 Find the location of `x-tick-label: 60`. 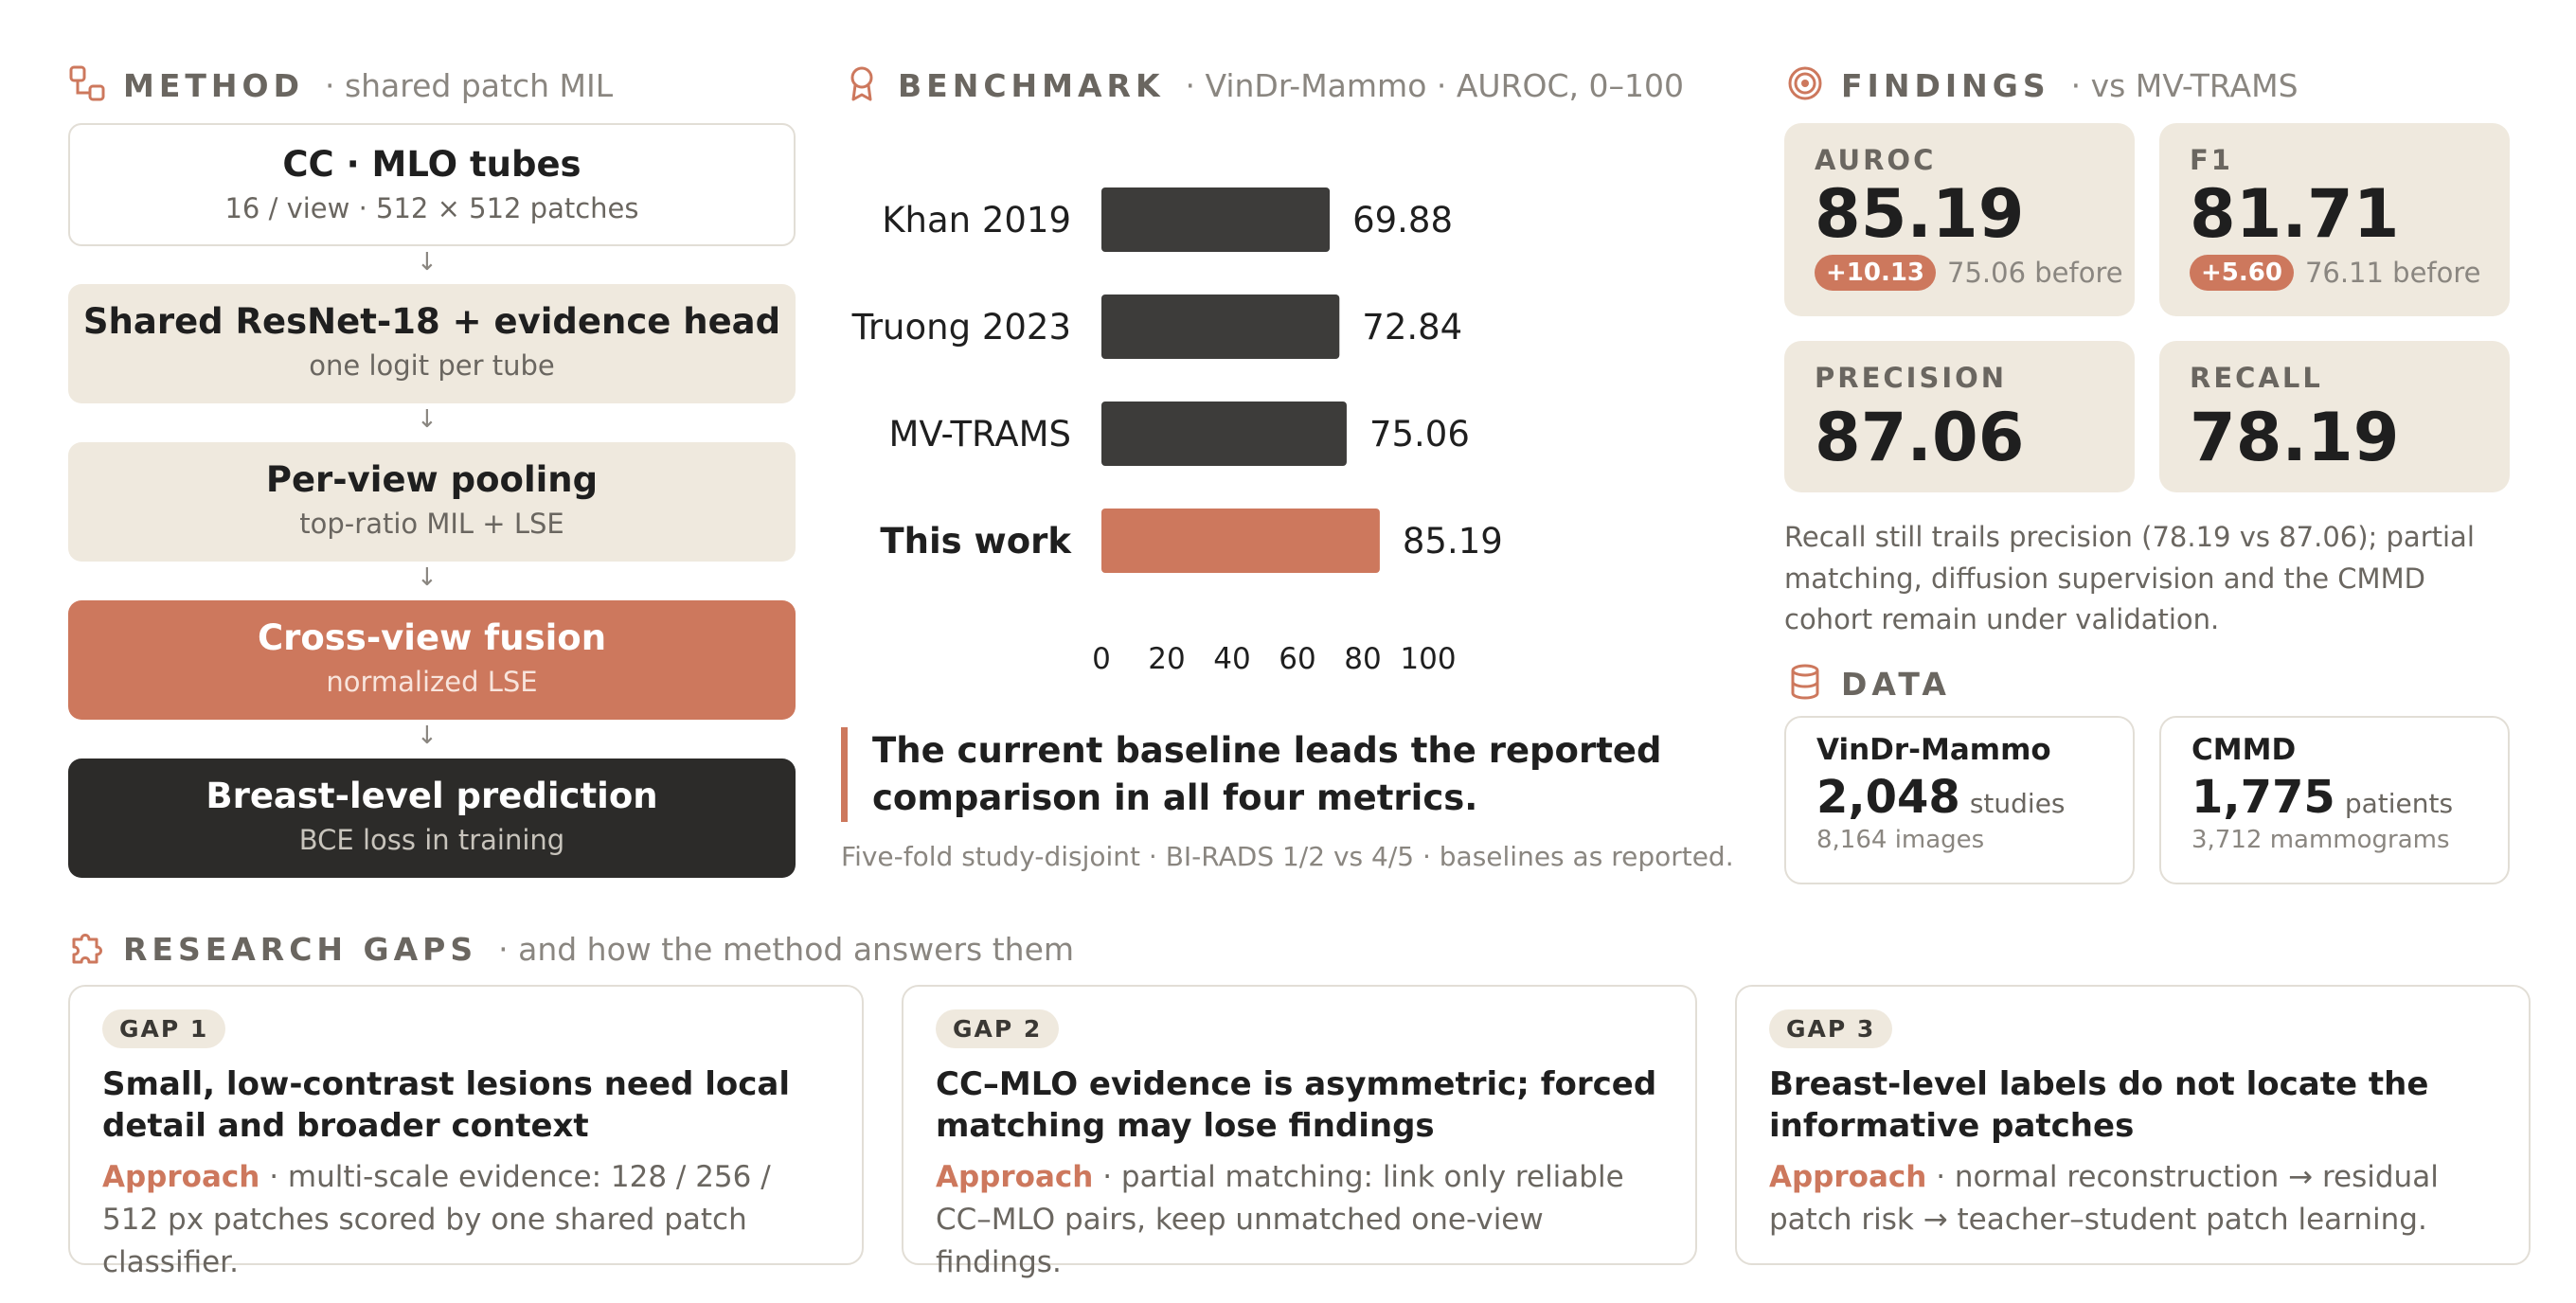

x-tick-label: 60 is located at coordinates (1297, 659).